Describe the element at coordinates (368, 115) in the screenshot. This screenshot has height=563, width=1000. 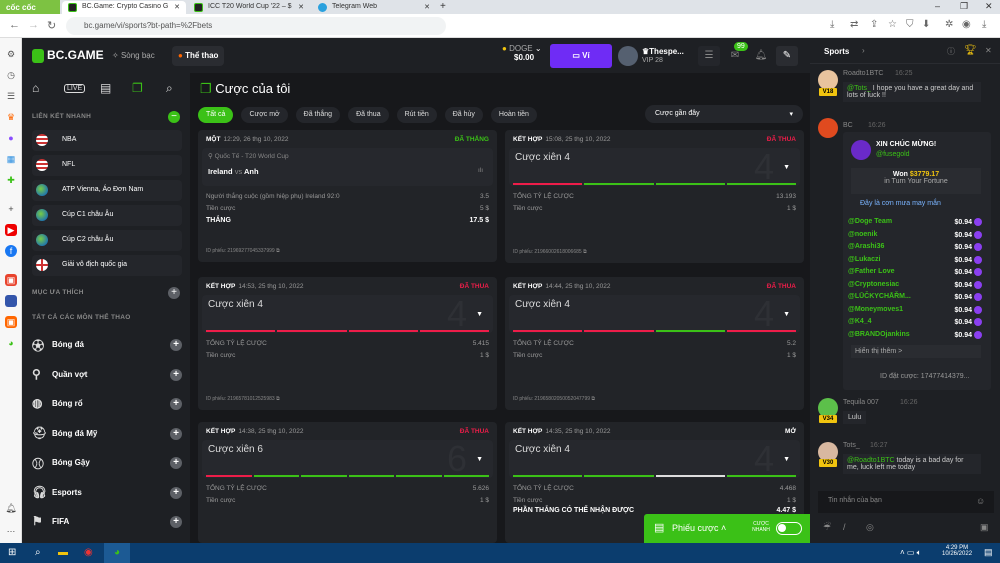
I see `filter-tab-3: Đã thua` at that location.